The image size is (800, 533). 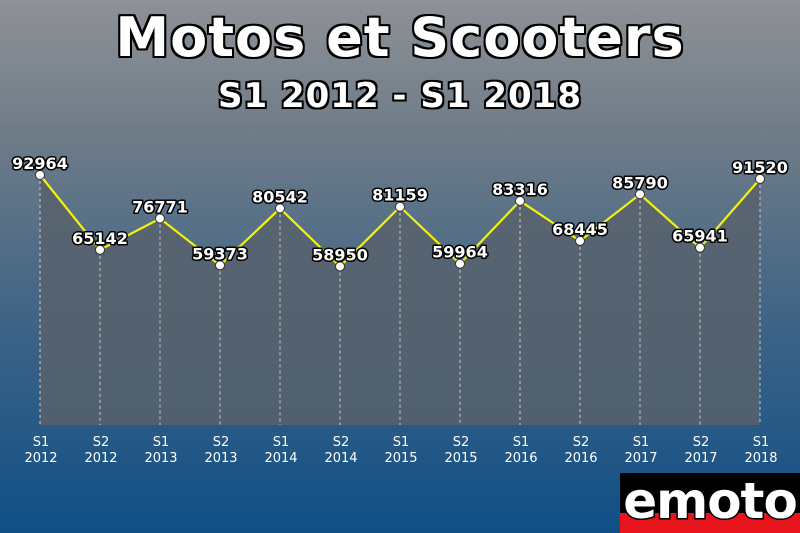 I want to click on x-tick-label-1-year: 2012, so click(x=100, y=458).